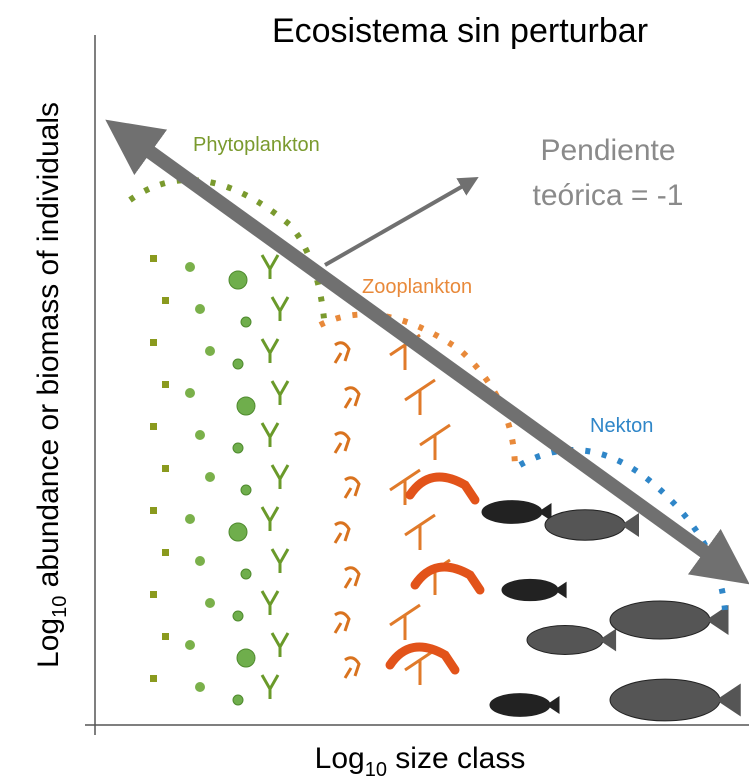 Image resolution: width=749 pixels, height=780 pixels. I want to click on group-label: Zooplankton, so click(417, 287).